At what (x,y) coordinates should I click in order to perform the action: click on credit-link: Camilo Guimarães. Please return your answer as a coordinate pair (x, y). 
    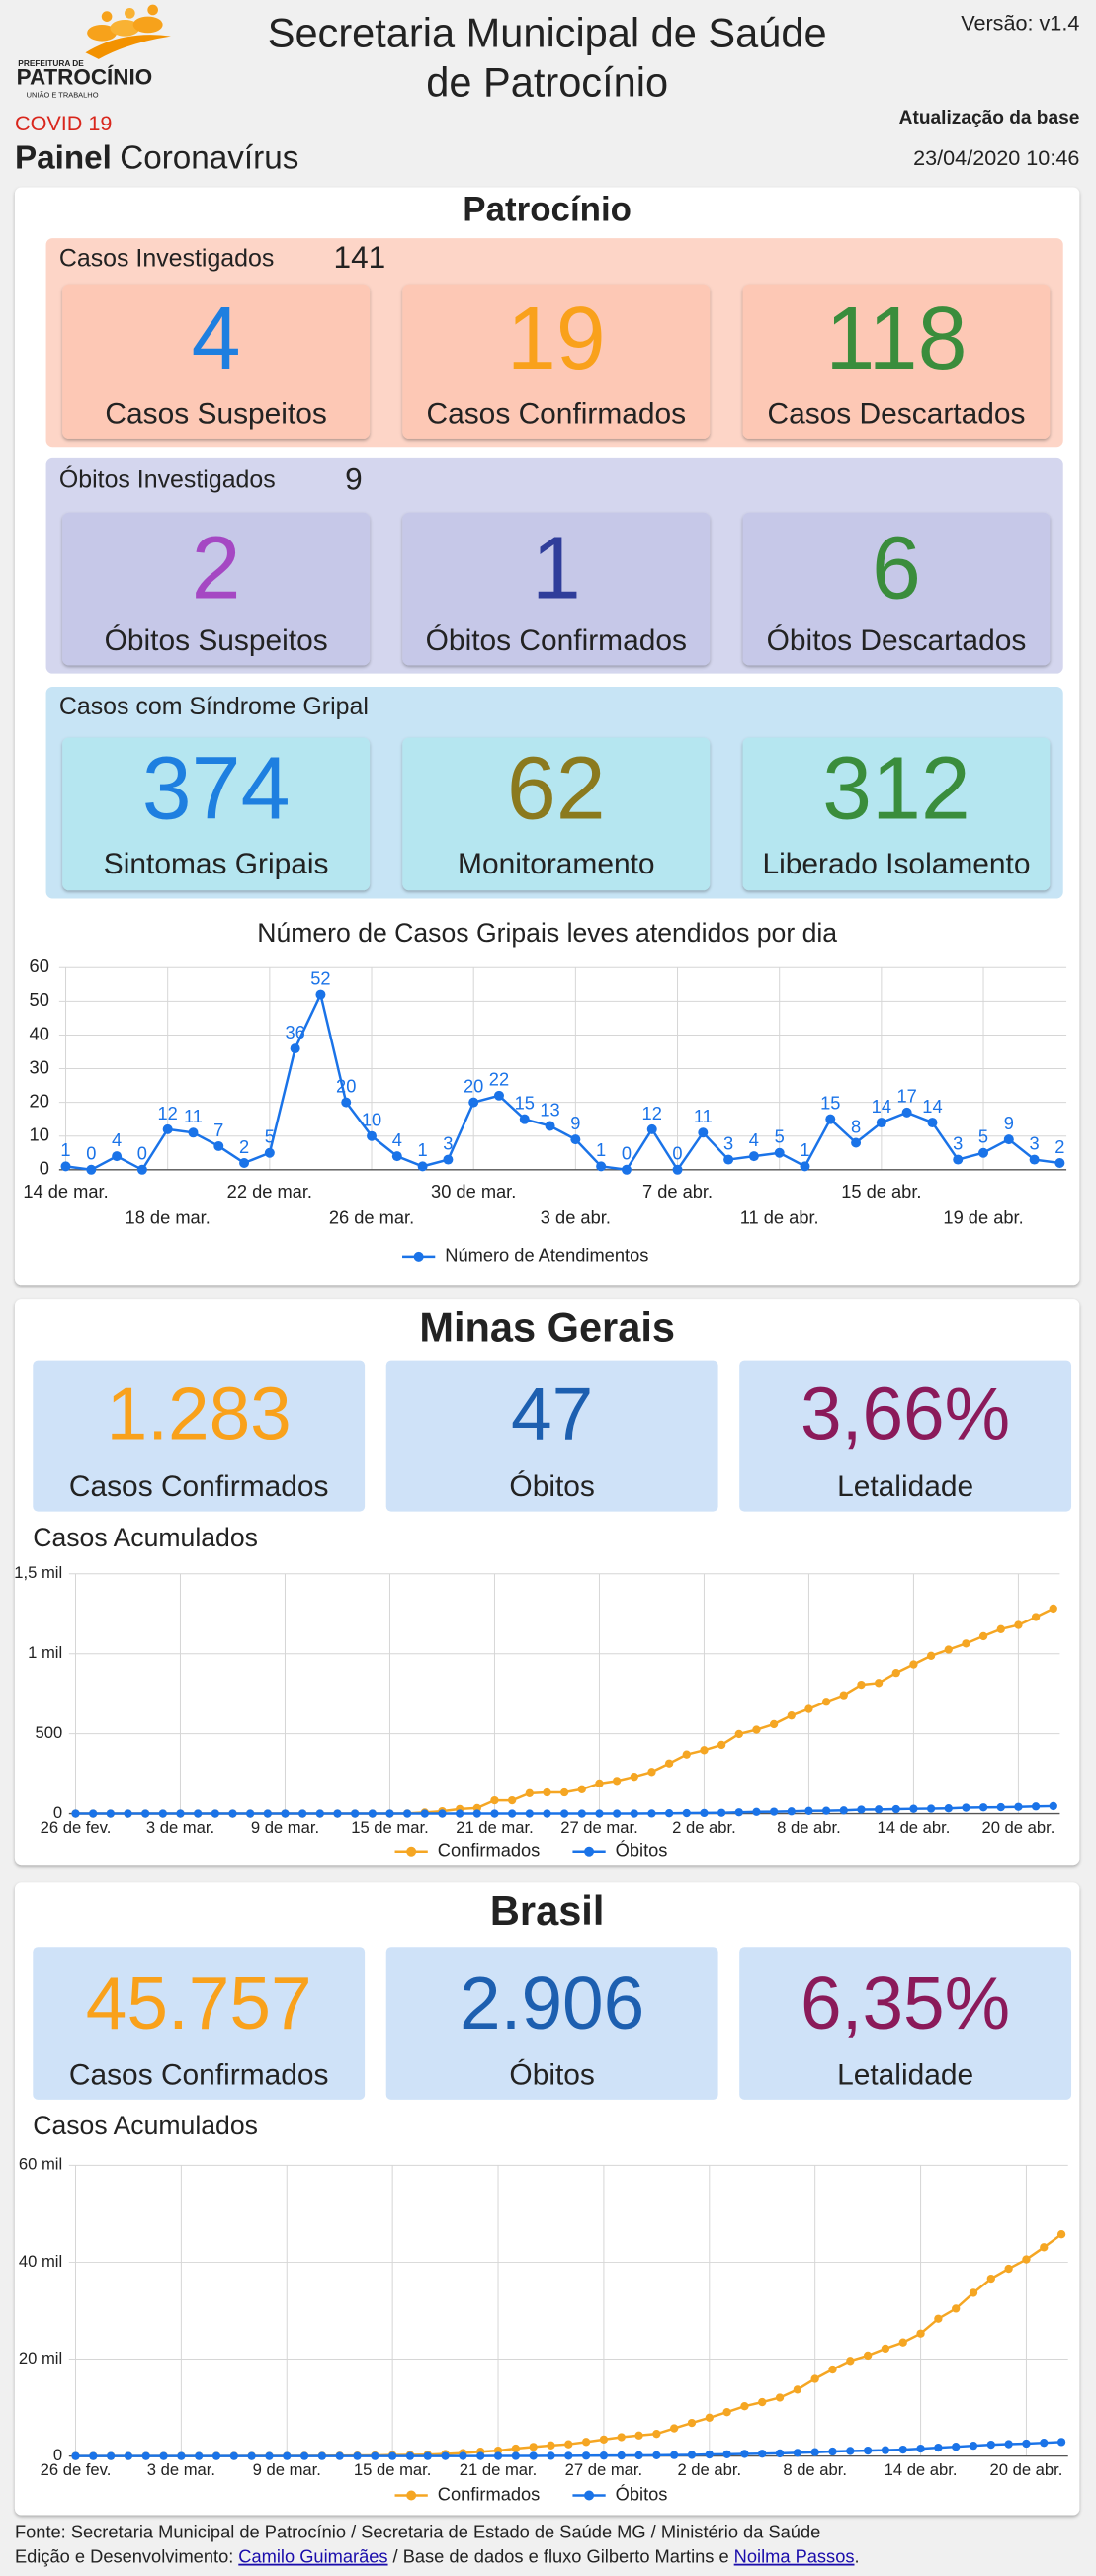
    Looking at the image, I should click on (313, 2556).